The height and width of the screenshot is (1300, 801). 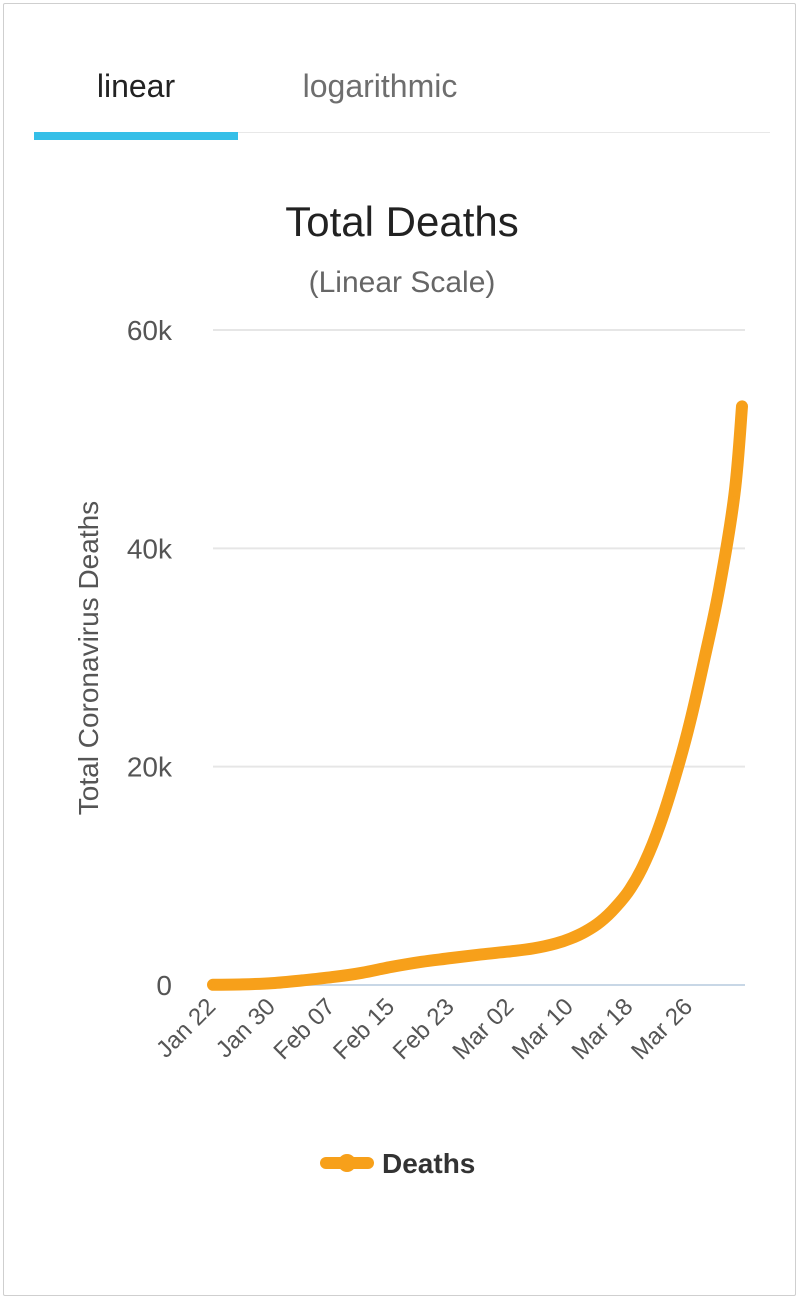 I want to click on y-tick-labels: 0 20k 40k 60k, so click(x=150, y=658).